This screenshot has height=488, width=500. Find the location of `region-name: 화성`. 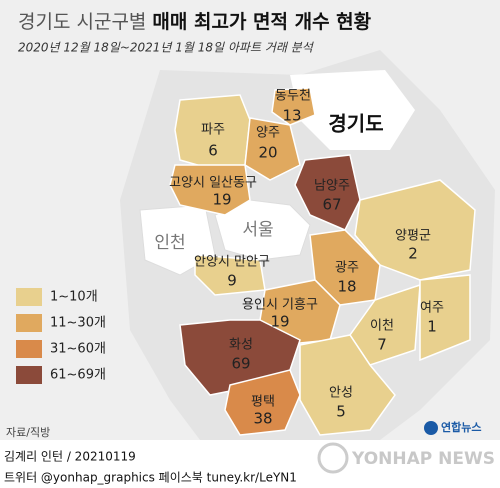

region-name: 화성 is located at coordinates (241, 345).